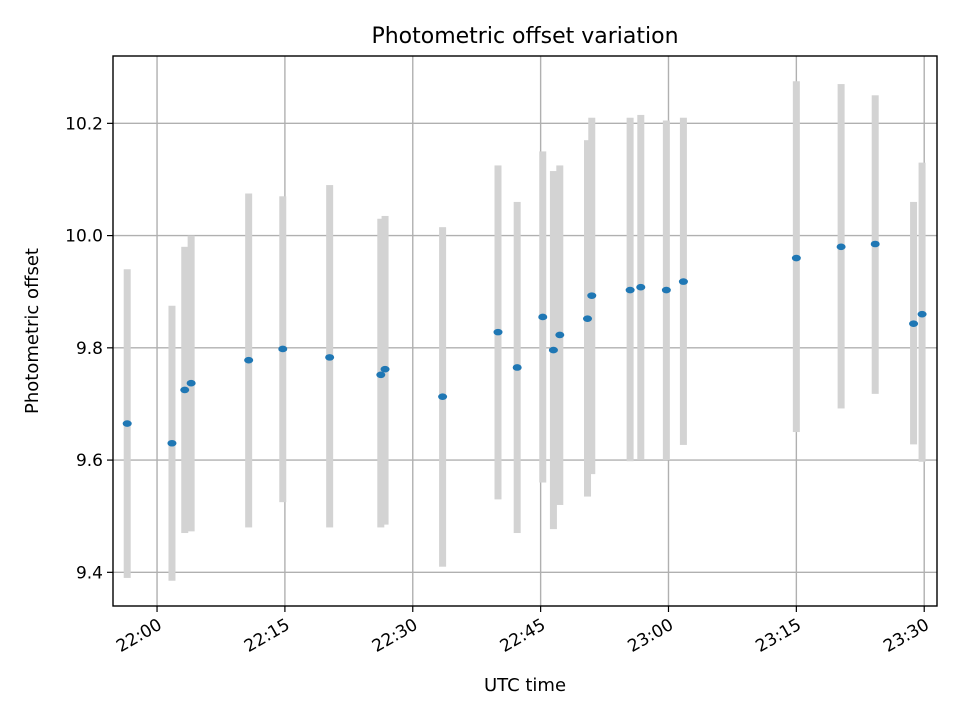  Describe the element at coordinates (32, 331) in the screenshot. I see `y-axis-label: Photometric offset` at that location.